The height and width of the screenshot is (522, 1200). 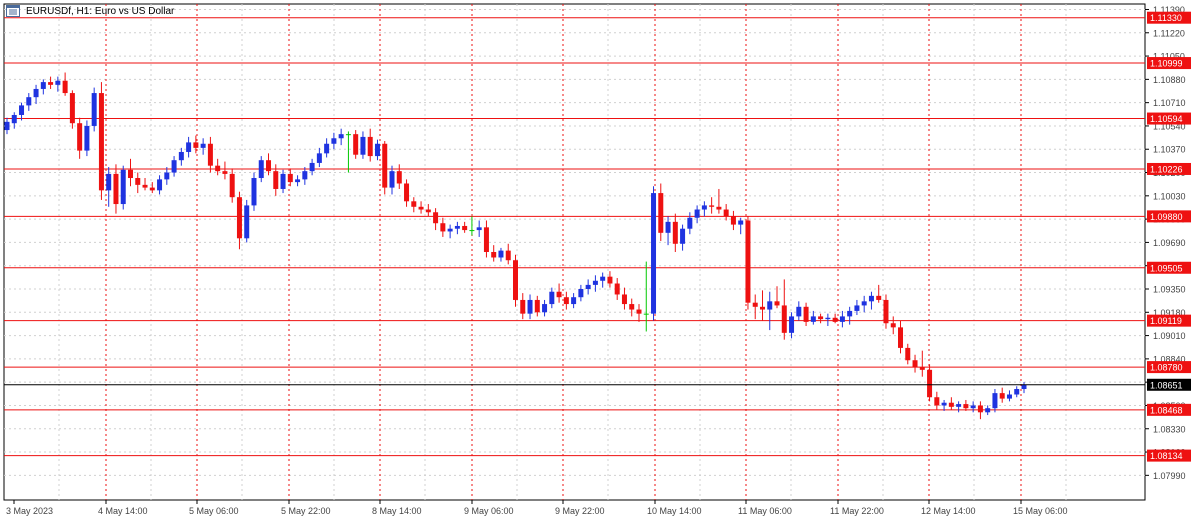 I want to click on y-tick-label: 1.09010, so click(x=1169, y=336).